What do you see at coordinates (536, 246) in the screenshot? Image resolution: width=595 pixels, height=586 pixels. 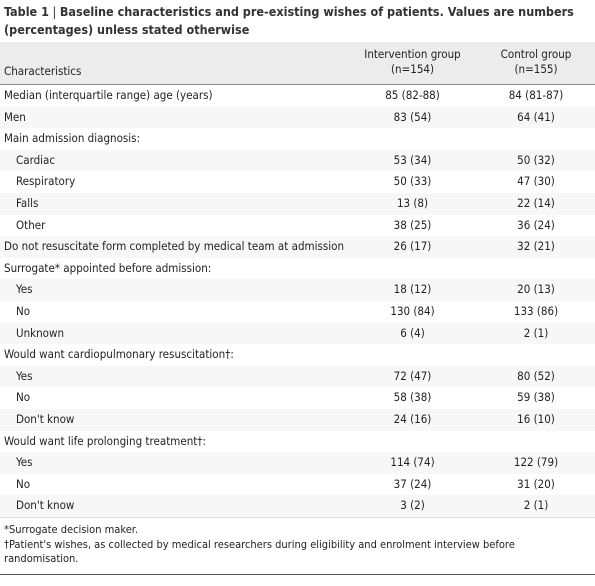 I see `cell: 32 (21)` at bounding box center [536, 246].